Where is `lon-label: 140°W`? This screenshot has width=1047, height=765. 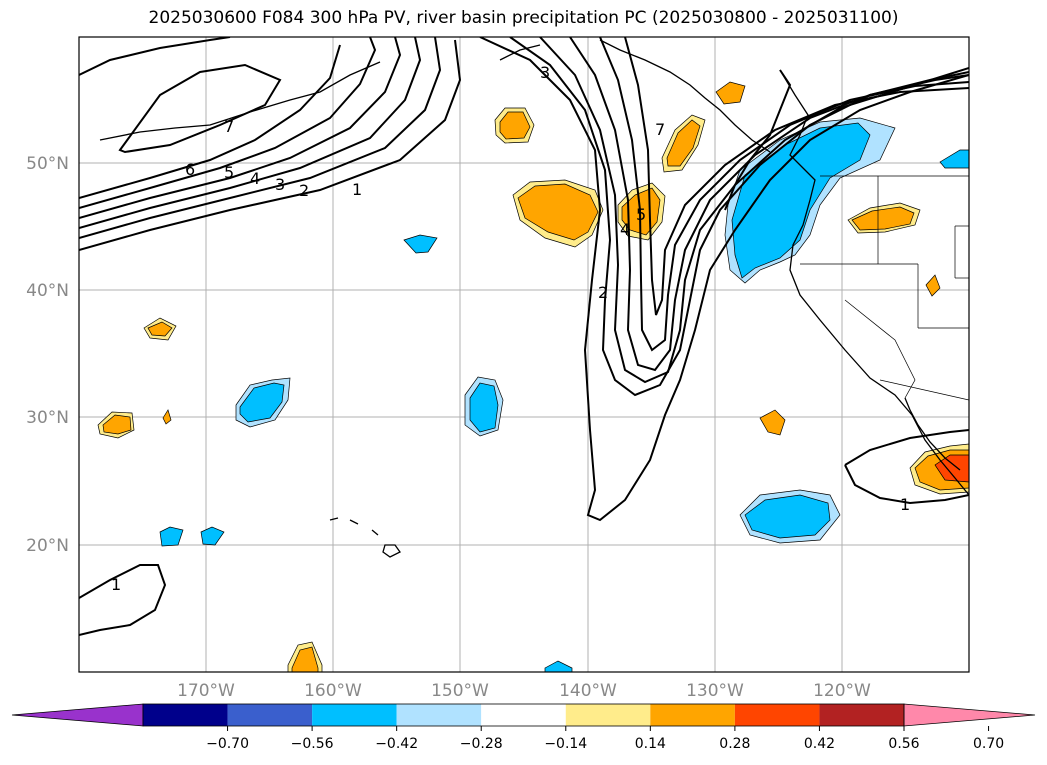 lon-label: 140°W is located at coordinates (588, 691).